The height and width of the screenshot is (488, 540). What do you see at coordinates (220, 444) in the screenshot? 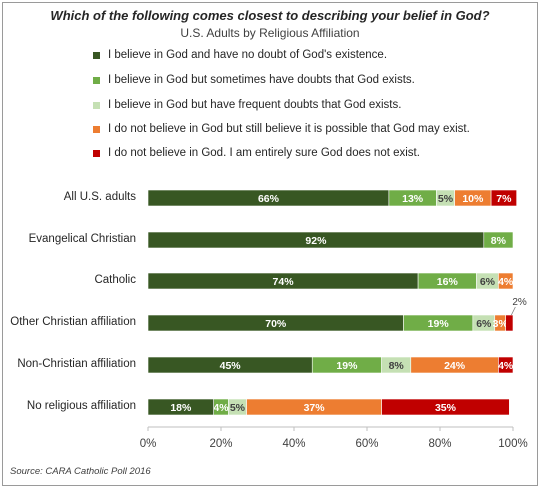
I see `x-tick-label: 20%` at bounding box center [220, 444].